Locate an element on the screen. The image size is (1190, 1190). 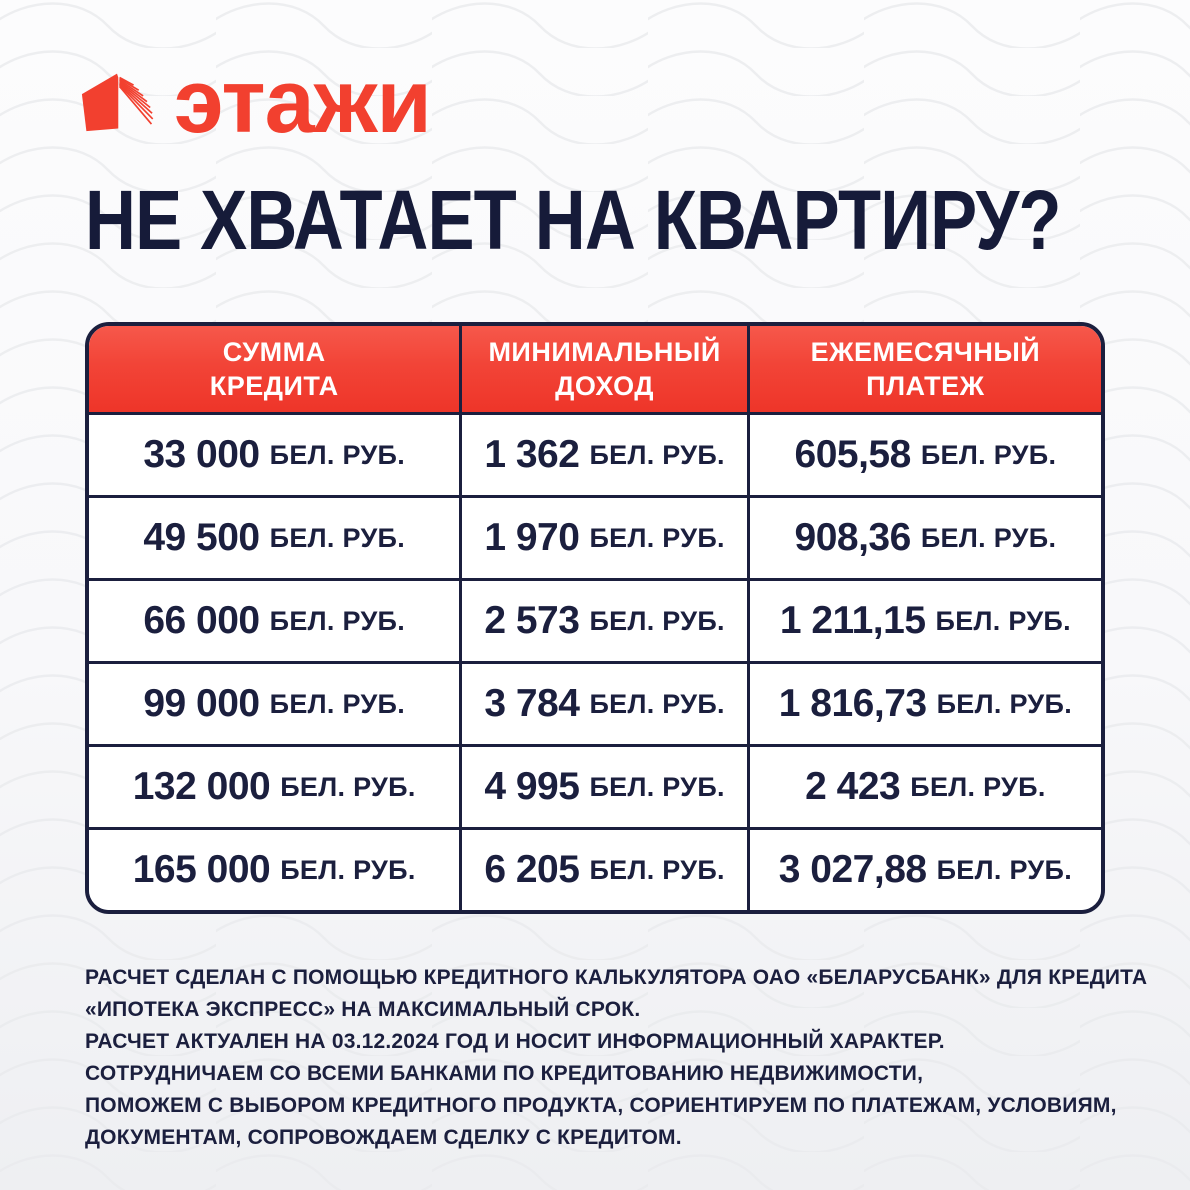
etazhi-house-icon is located at coordinates (117, 102).